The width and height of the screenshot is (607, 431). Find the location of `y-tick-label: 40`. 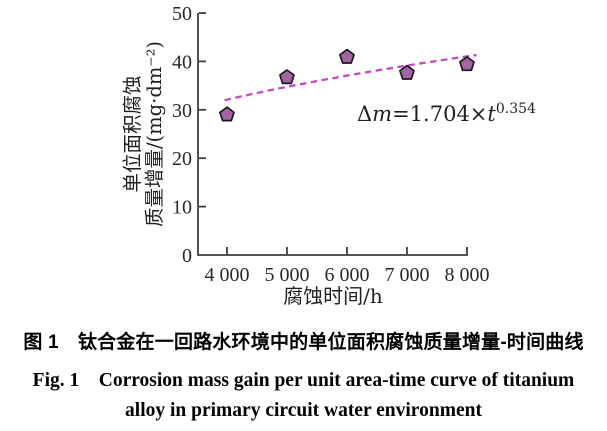

y-tick-label: 40 is located at coordinates (182, 62).